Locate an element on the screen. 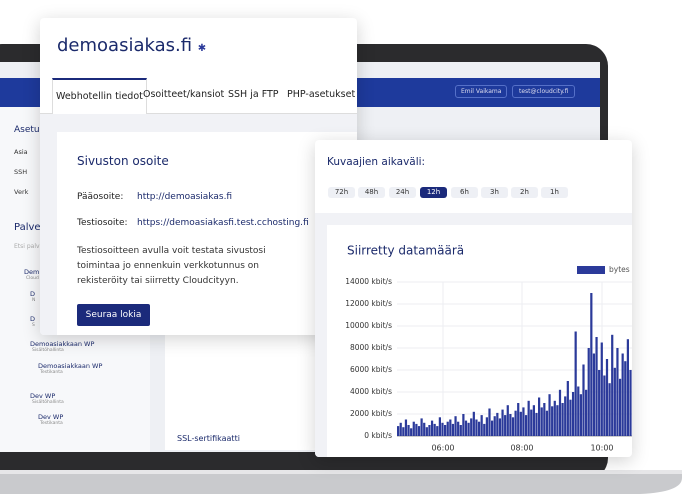 The height and width of the screenshot is (500, 682). row-label: Pääosoite: is located at coordinates (100, 197).